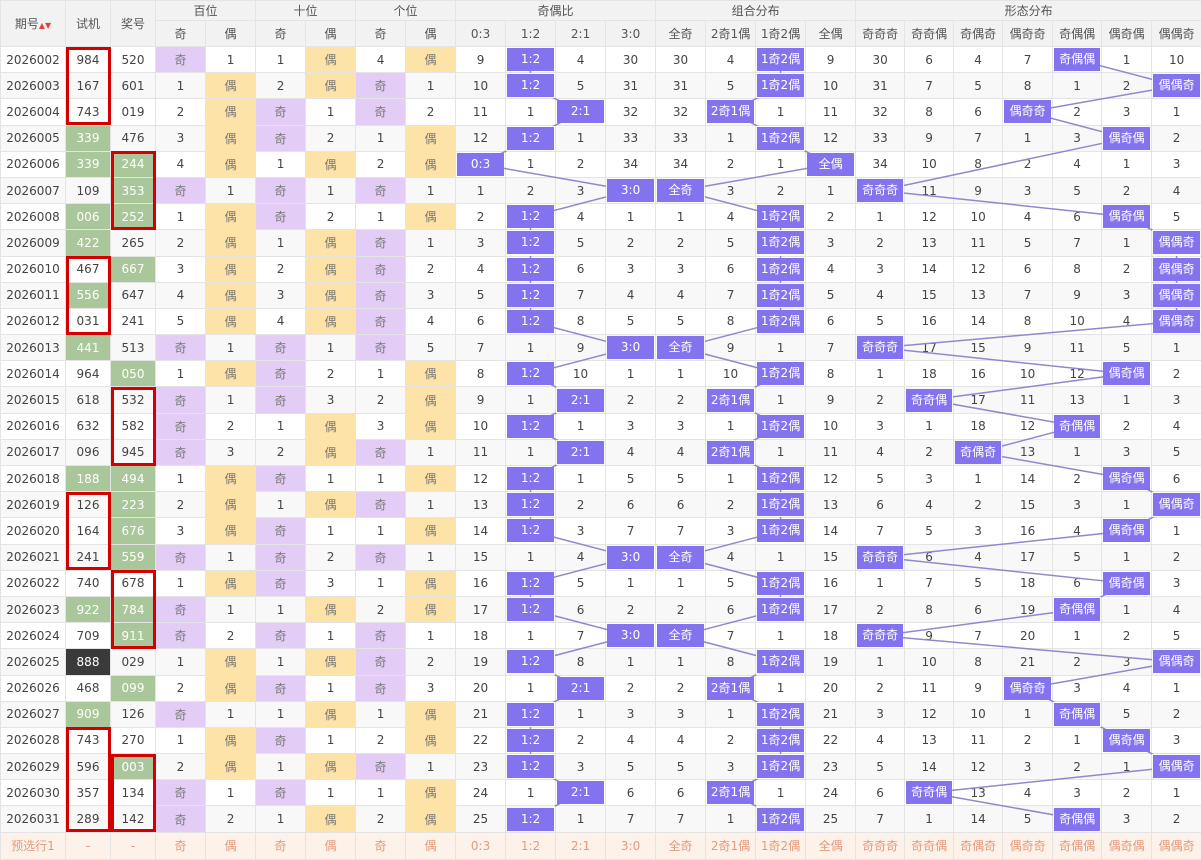  What do you see at coordinates (88, 24) in the screenshot?
I see `header-text: 试机` at bounding box center [88, 24].